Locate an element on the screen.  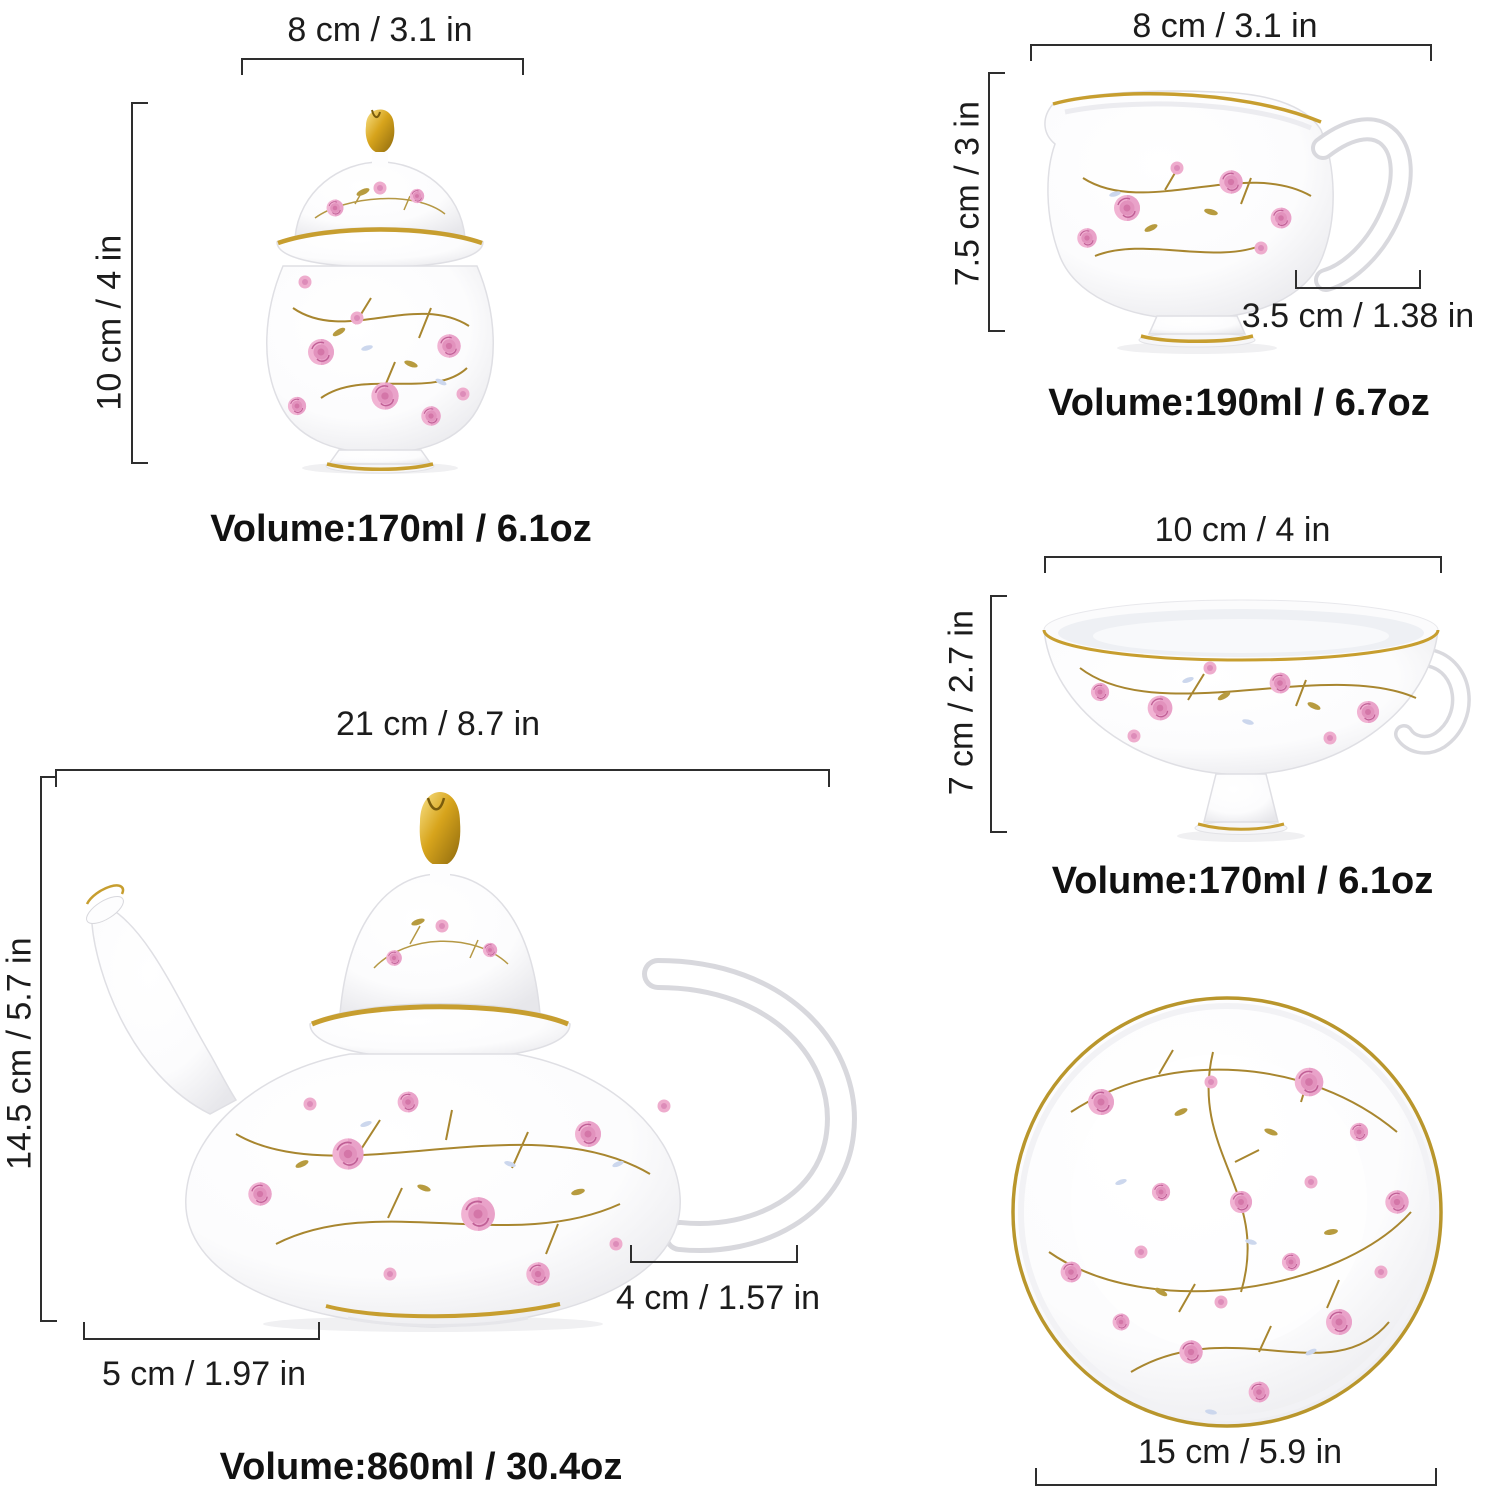
saucer-image is located at coordinates (1227, 1212).